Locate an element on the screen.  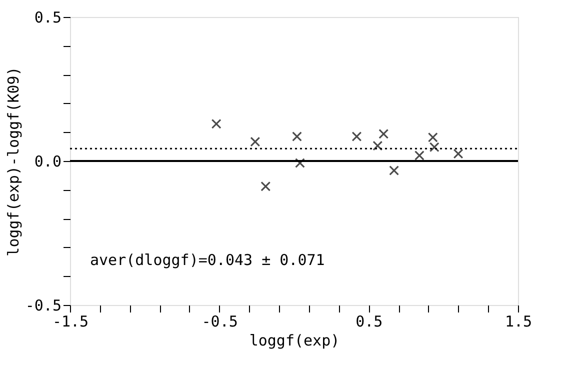
y-tick-label: 0.5 is located at coordinates (48, 17).